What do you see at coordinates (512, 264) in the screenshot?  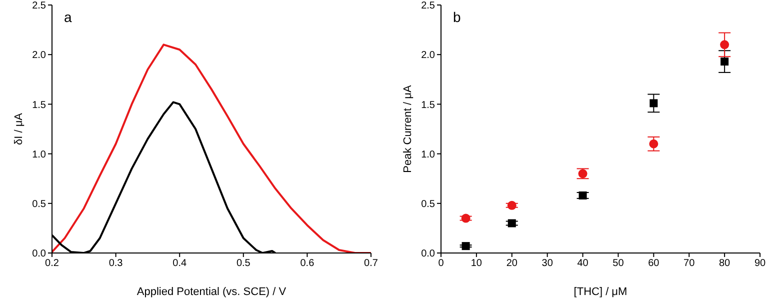 I see `x-tick-label: 20` at bounding box center [512, 264].